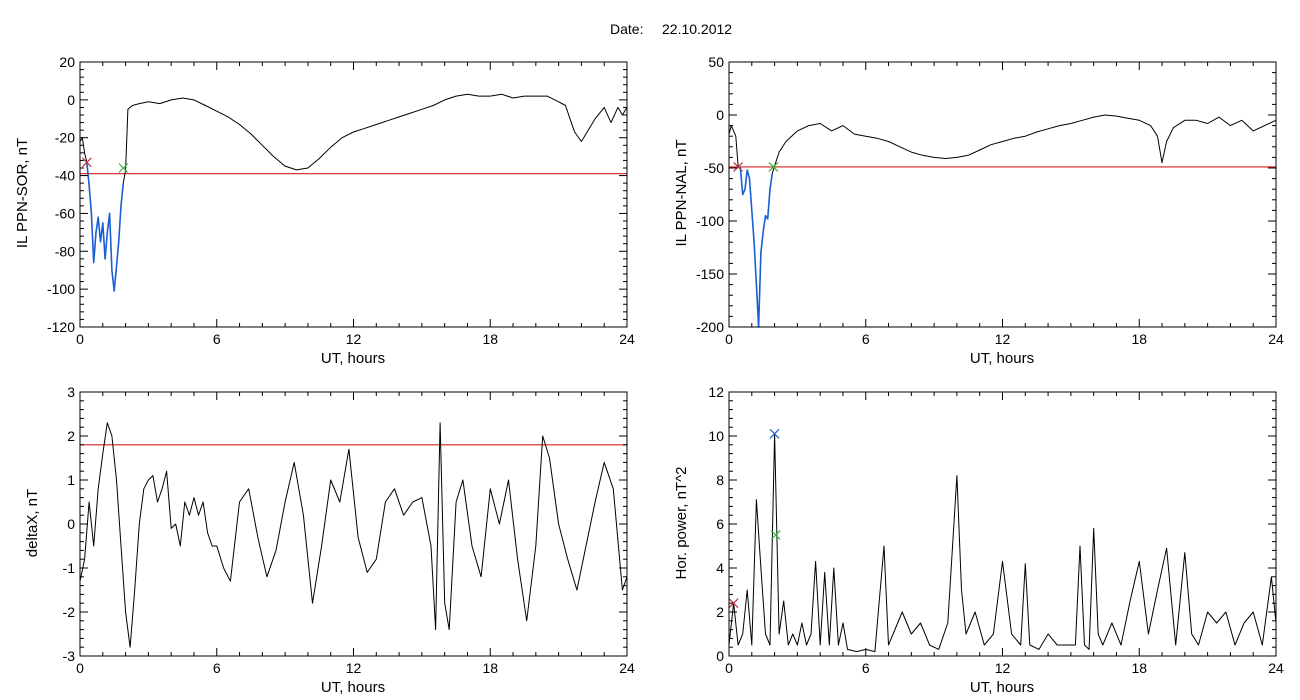  What do you see at coordinates (353, 687) in the screenshot?
I see `deltax-xlabel: UT, hours` at bounding box center [353, 687].